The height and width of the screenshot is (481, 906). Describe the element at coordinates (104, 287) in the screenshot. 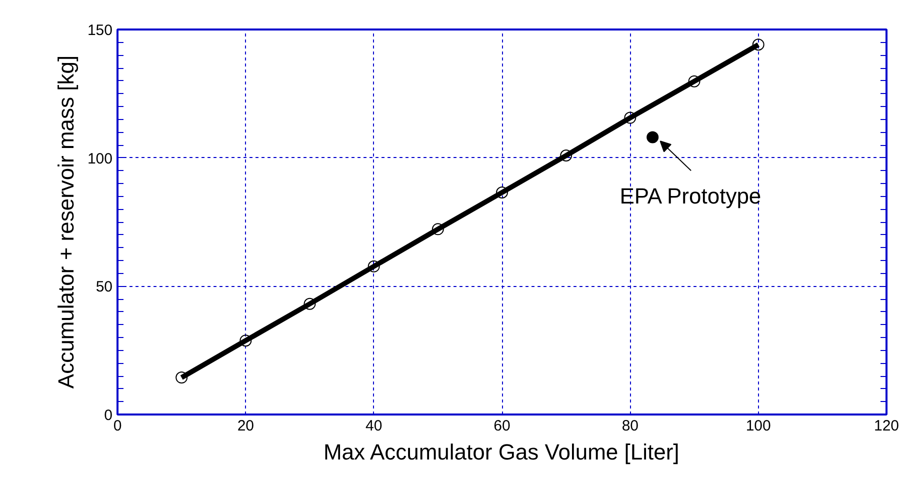

I see `y-tick-label: 50` at that location.